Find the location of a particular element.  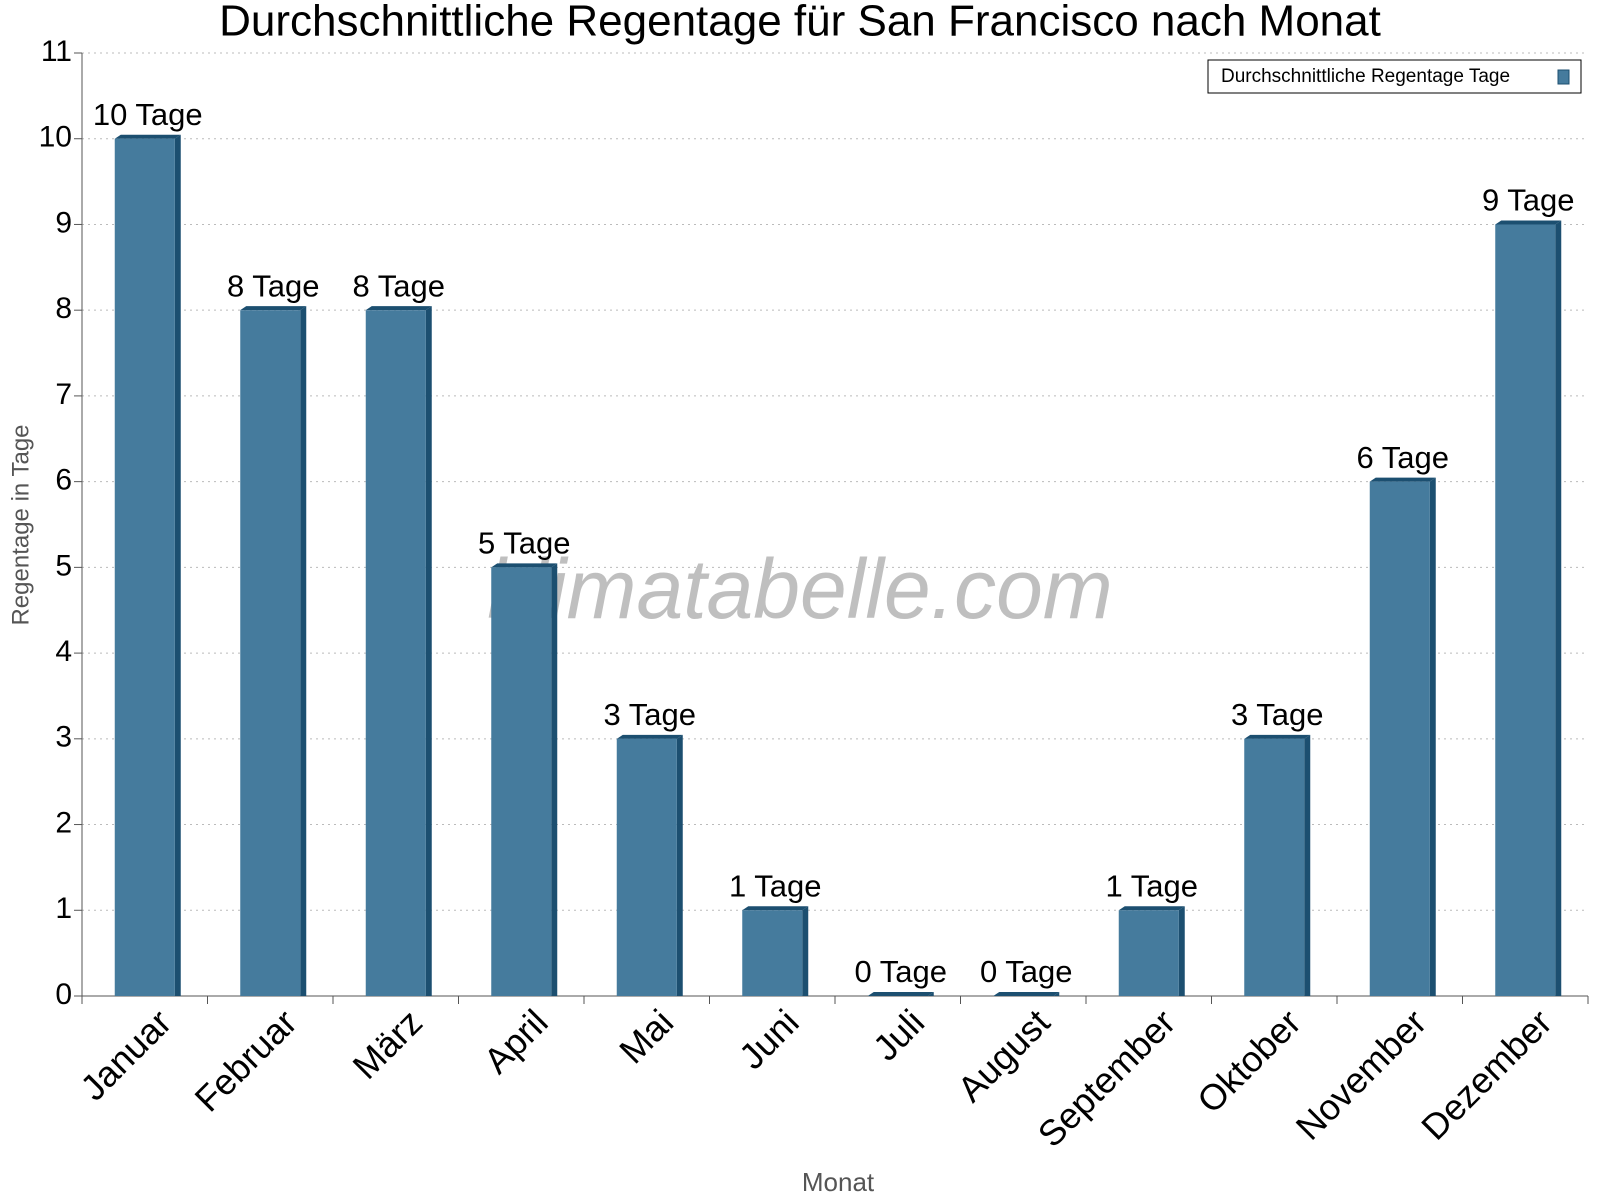

value-label: 10 Tage is located at coordinates (148, 114).